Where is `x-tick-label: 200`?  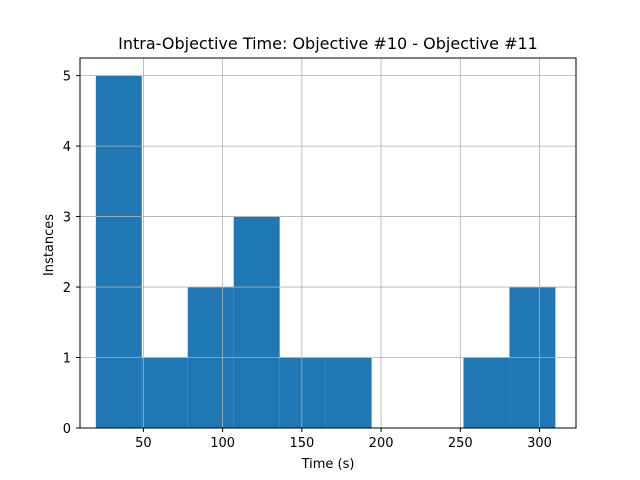 x-tick-label: 200 is located at coordinates (381, 443).